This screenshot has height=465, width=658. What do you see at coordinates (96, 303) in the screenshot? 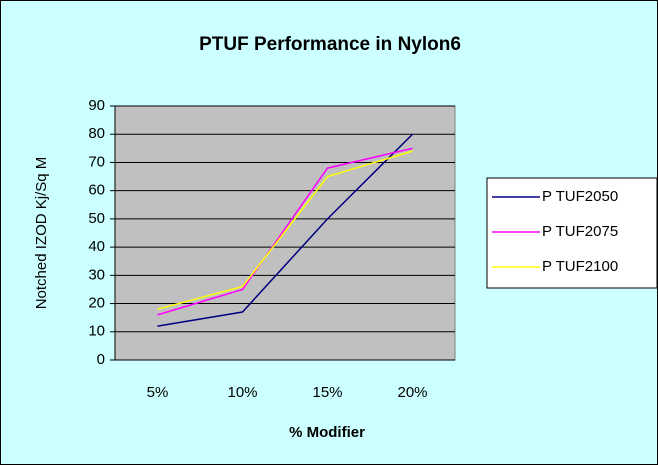
I see `y-tick-label: 20` at bounding box center [96, 303].